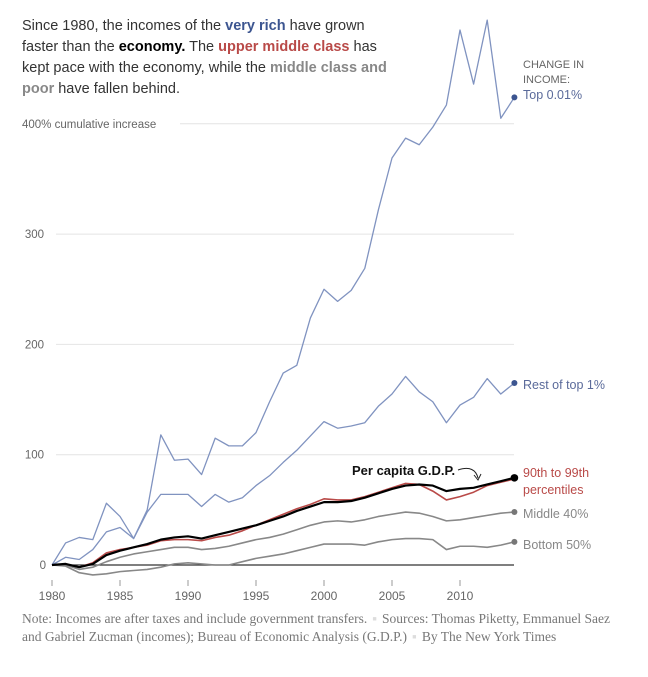  Describe the element at coordinates (188, 596) in the screenshot. I see `x-tick-label: 1990` at that location.